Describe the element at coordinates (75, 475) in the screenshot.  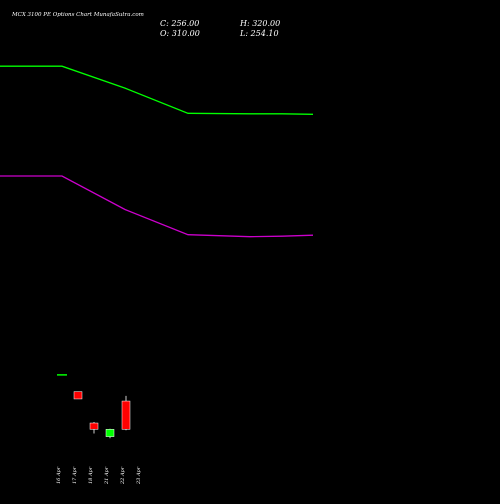
I see `x-tick-label: 17 Apr` at that location.